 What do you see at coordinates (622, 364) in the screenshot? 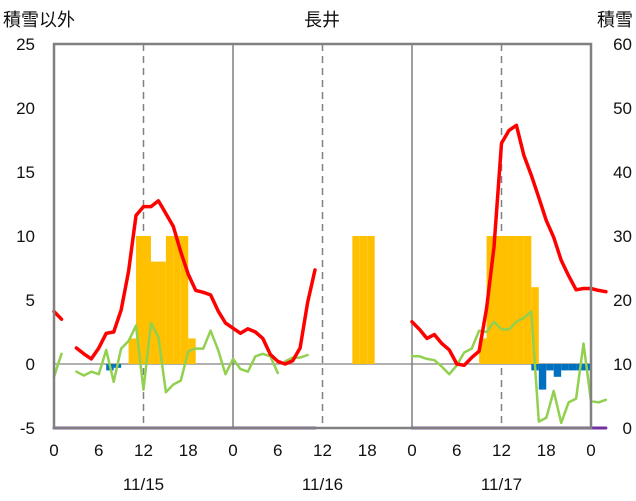
I see `right-y-tick-label: 10` at bounding box center [622, 364].